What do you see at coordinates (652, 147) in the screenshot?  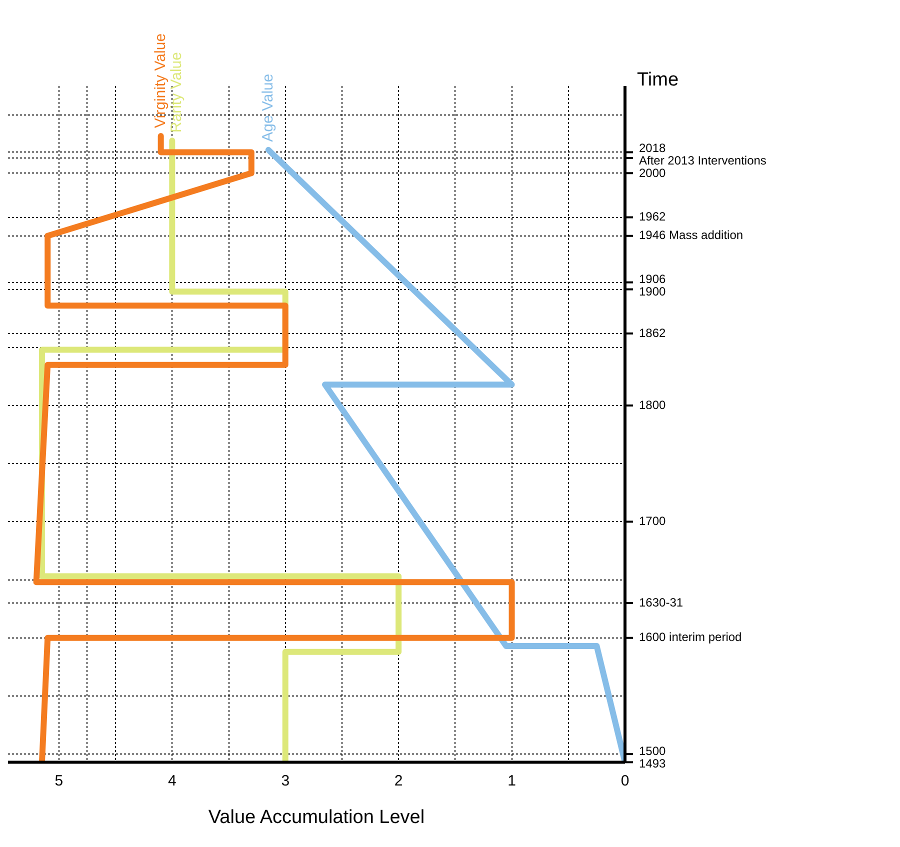 I see `y-tick-label: 2018` at bounding box center [652, 147].